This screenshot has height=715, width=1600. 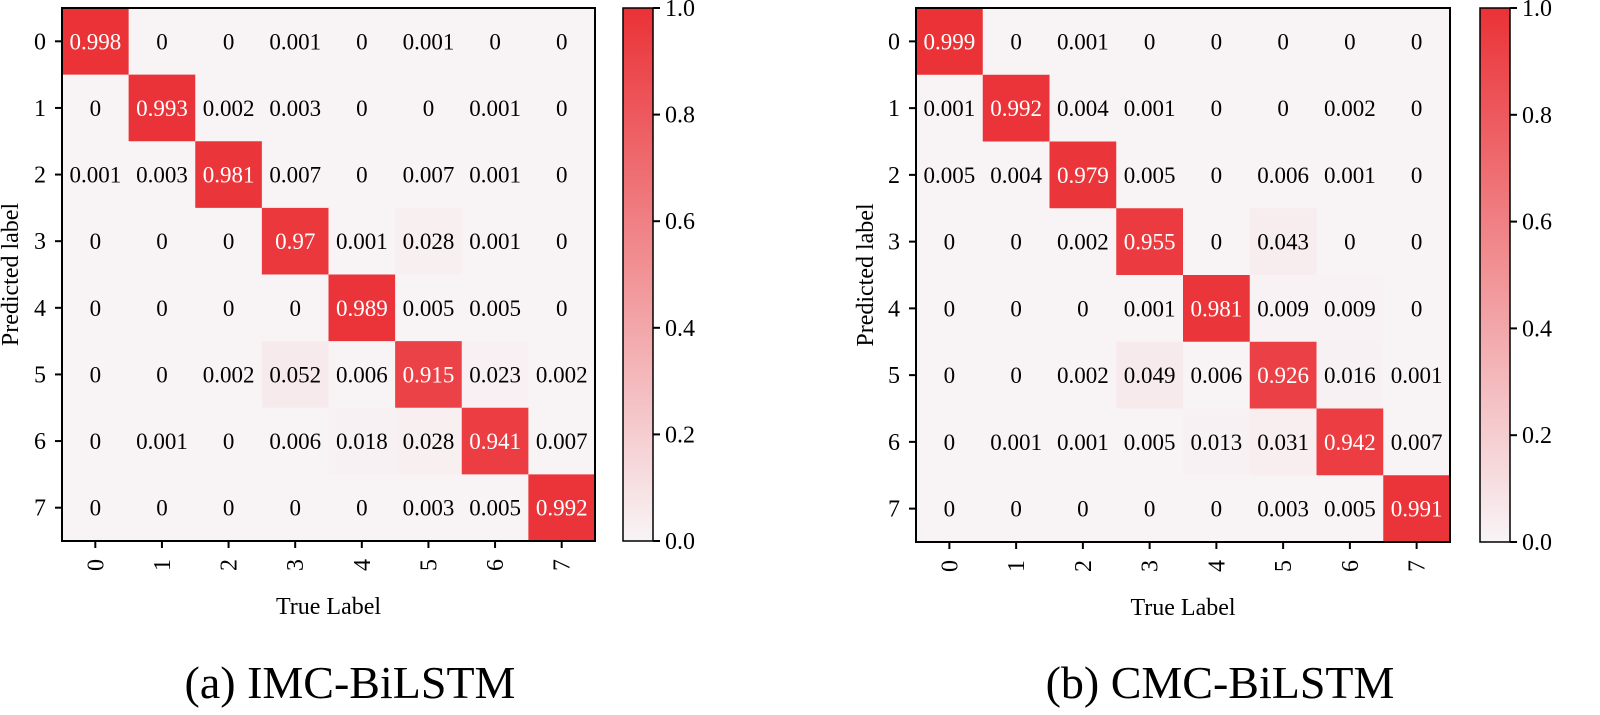 What do you see at coordinates (40, 509) in the screenshot?
I see `y-tick-label: 7` at bounding box center [40, 509].